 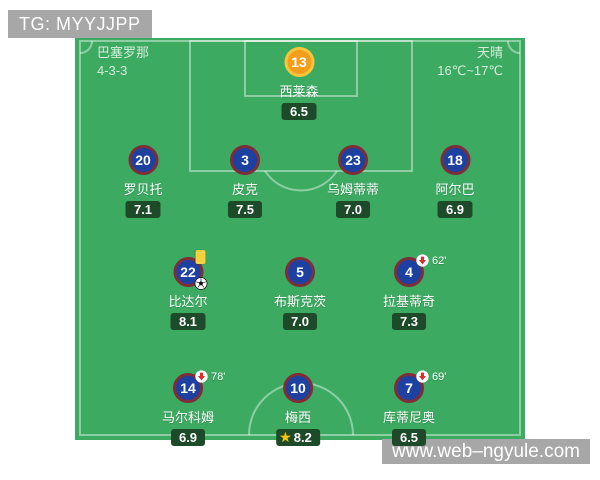 What do you see at coordinates (439, 261) in the screenshot?
I see `sub-minute-label: 62'` at bounding box center [439, 261].